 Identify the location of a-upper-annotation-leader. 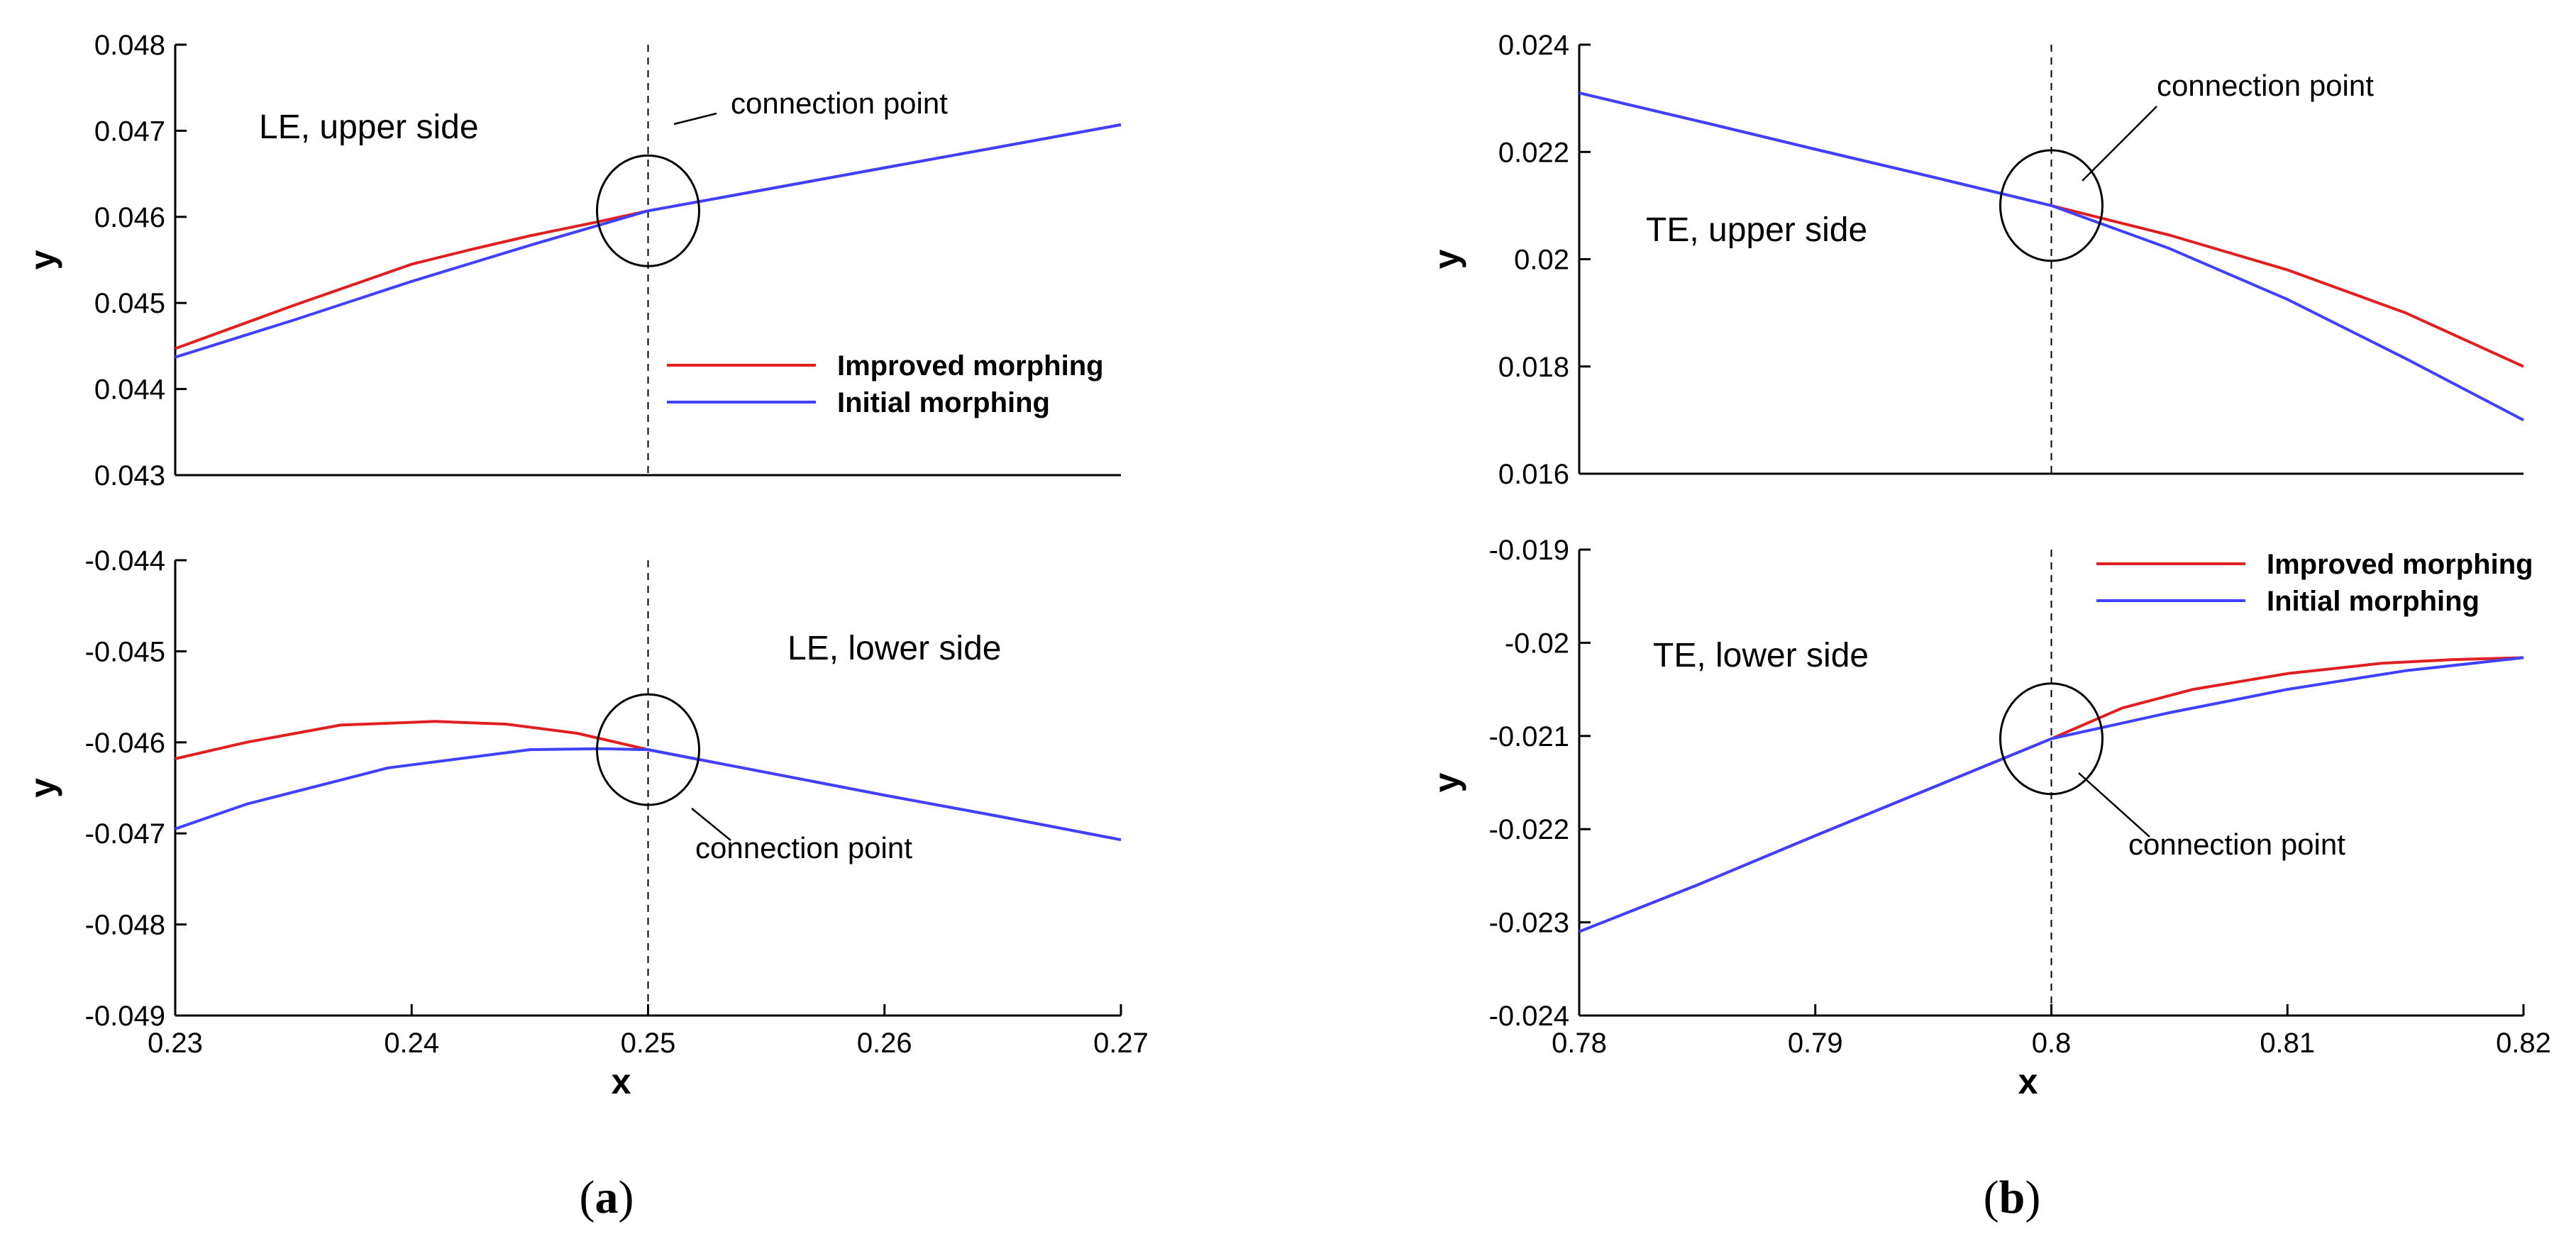
(695, 119).